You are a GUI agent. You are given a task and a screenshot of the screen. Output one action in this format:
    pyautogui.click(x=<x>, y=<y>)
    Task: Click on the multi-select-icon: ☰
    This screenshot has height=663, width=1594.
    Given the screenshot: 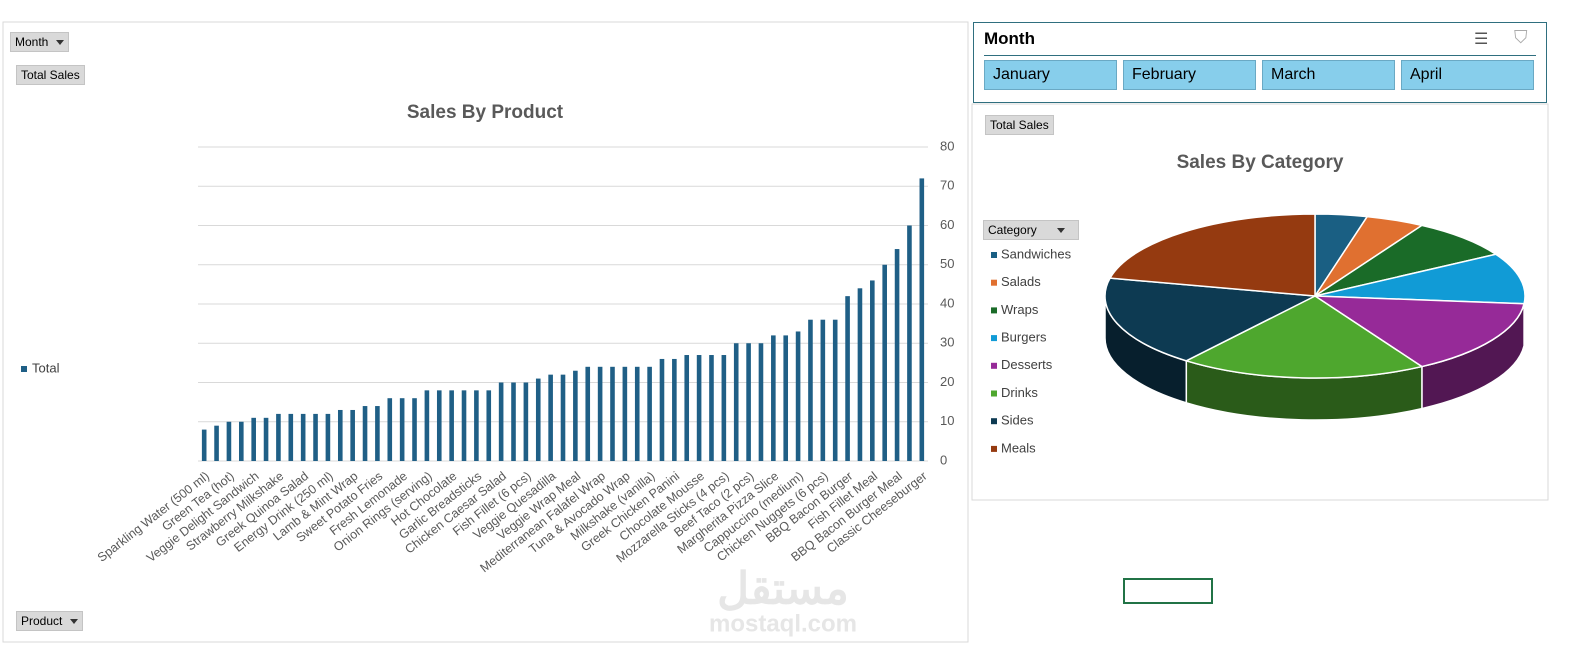 What is the action you would take?
    pyautogui.click(x=1481, y=39)
    